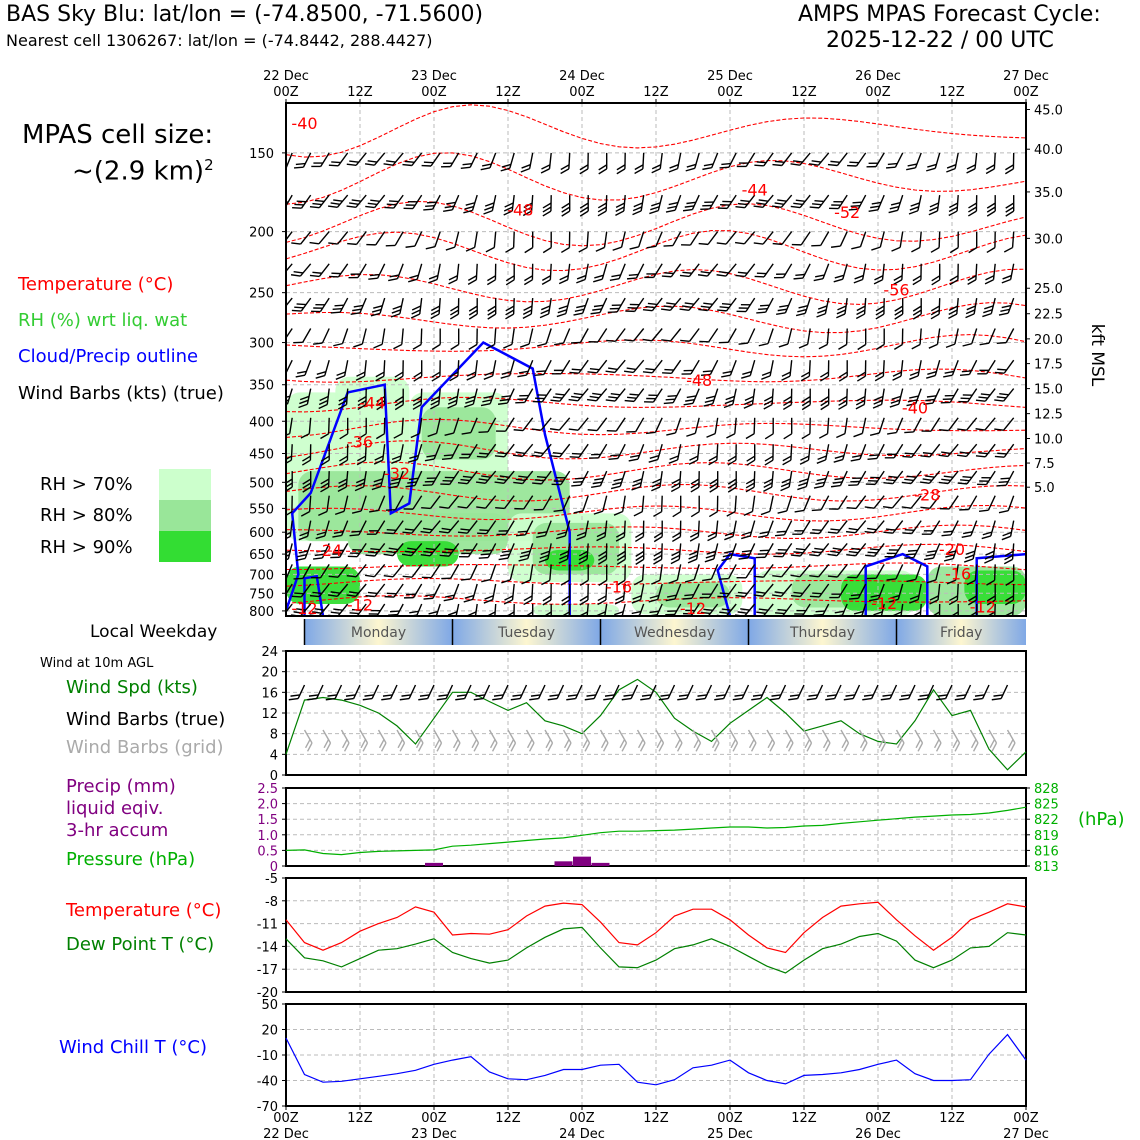 The height and width of the screenshot is (1140, 1140). What do you see at coordinates (878, 1133) in the screenshot?
I see `bottom-date-label: 26 Dec` at bounding box center [878, 1133].